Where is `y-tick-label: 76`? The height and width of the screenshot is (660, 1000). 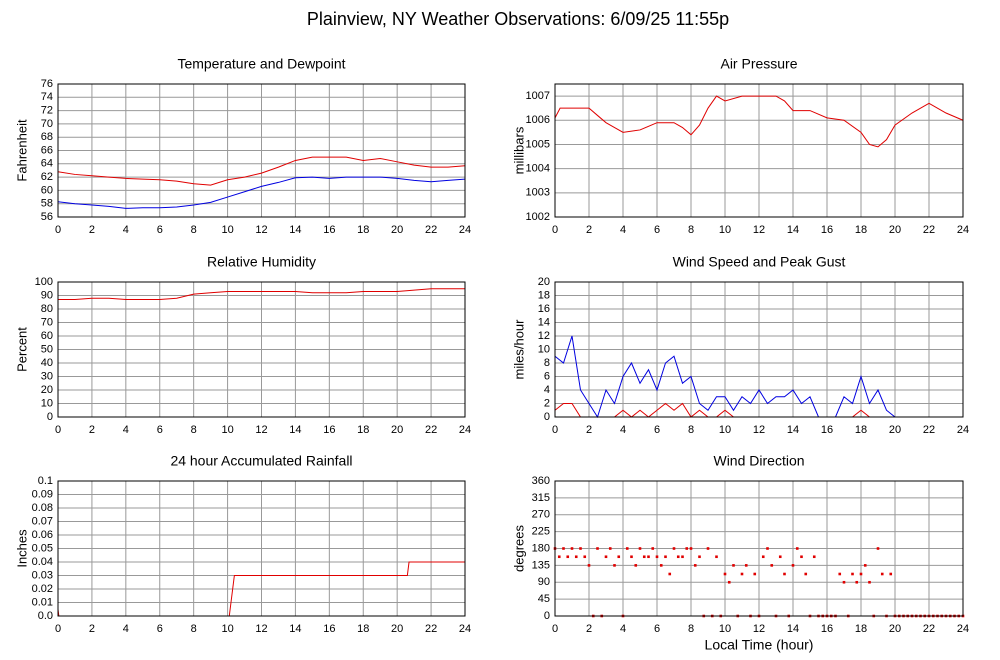 y-tick-label: 76 is located at coordinates (47, 84).